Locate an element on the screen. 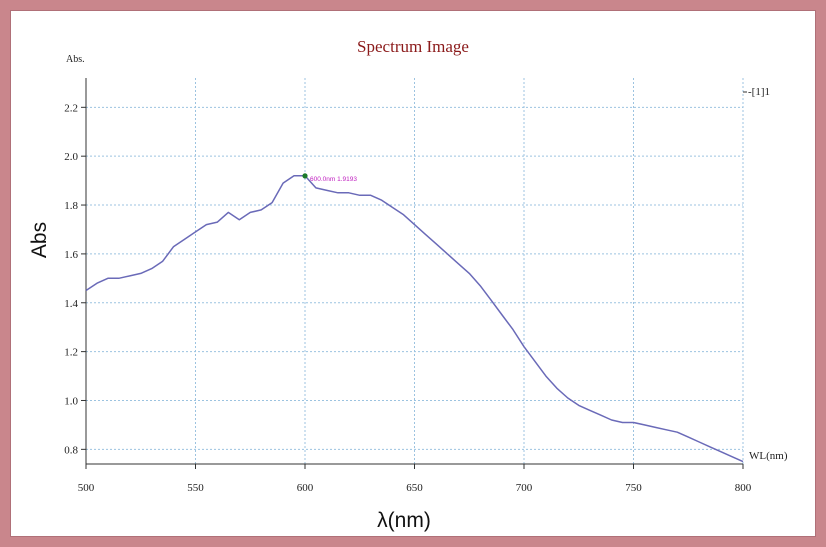 This screenshot has width=826, height=547. y-tick-label: 0.8 is located at coordinates (71, 450).